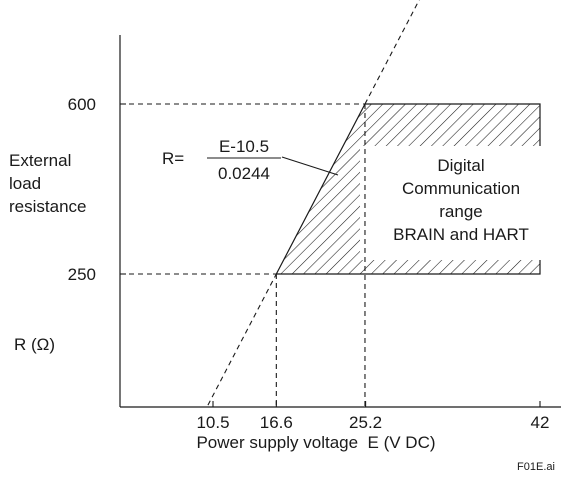  Describe the element at coordinates (315, 442) in the screenshot. I see `x-axis-label: Power supply voltage E (V DC)` at that location.